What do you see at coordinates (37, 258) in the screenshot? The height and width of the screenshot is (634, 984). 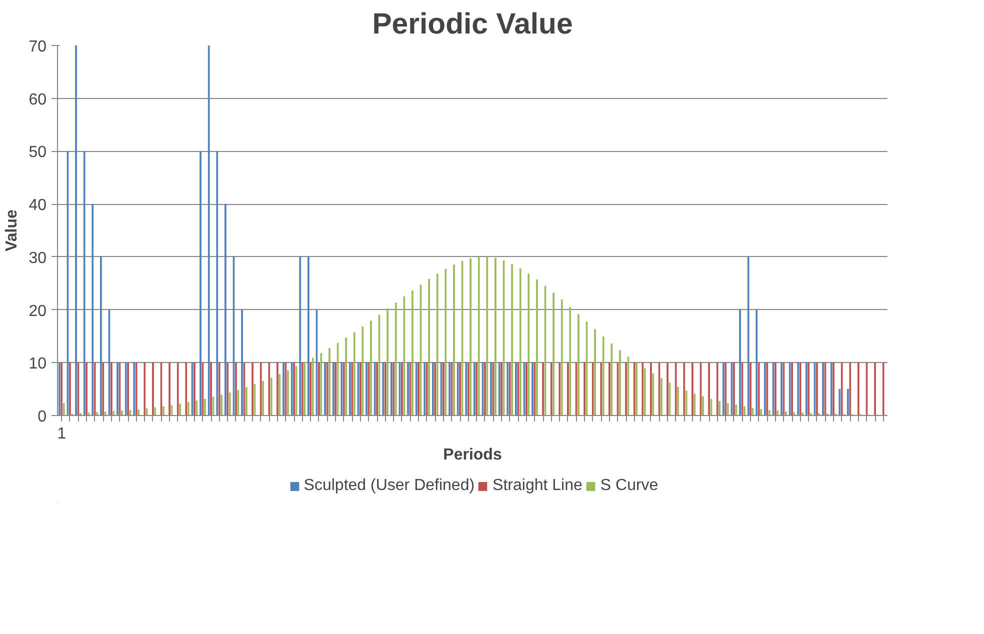 I see `y-tick-label: 30` at bounding box center [37, 258].